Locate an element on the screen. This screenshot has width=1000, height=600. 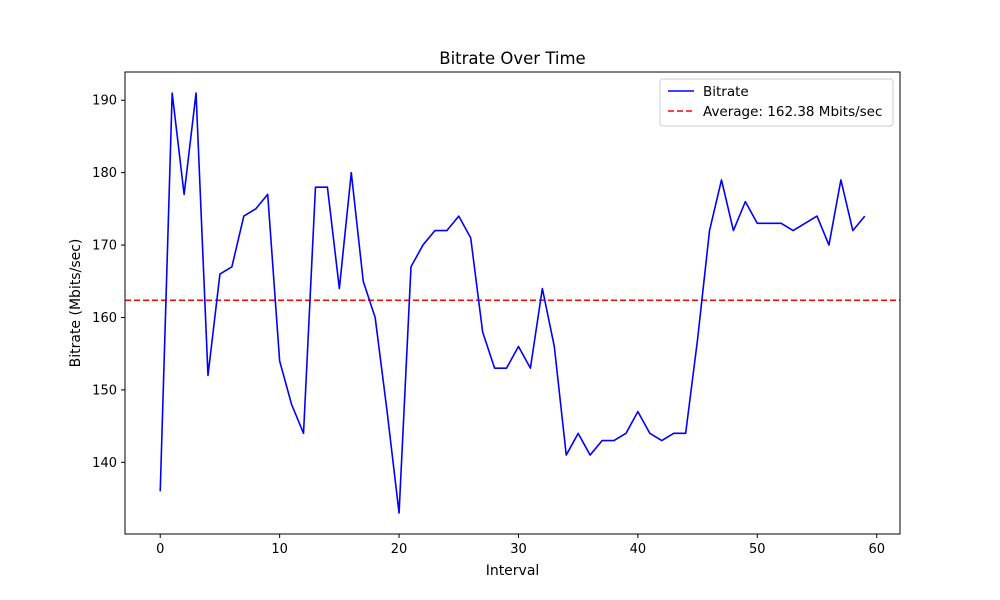
y-axis-label: Bitrate (Mbits/sec) is located at coordinates (76, 303).